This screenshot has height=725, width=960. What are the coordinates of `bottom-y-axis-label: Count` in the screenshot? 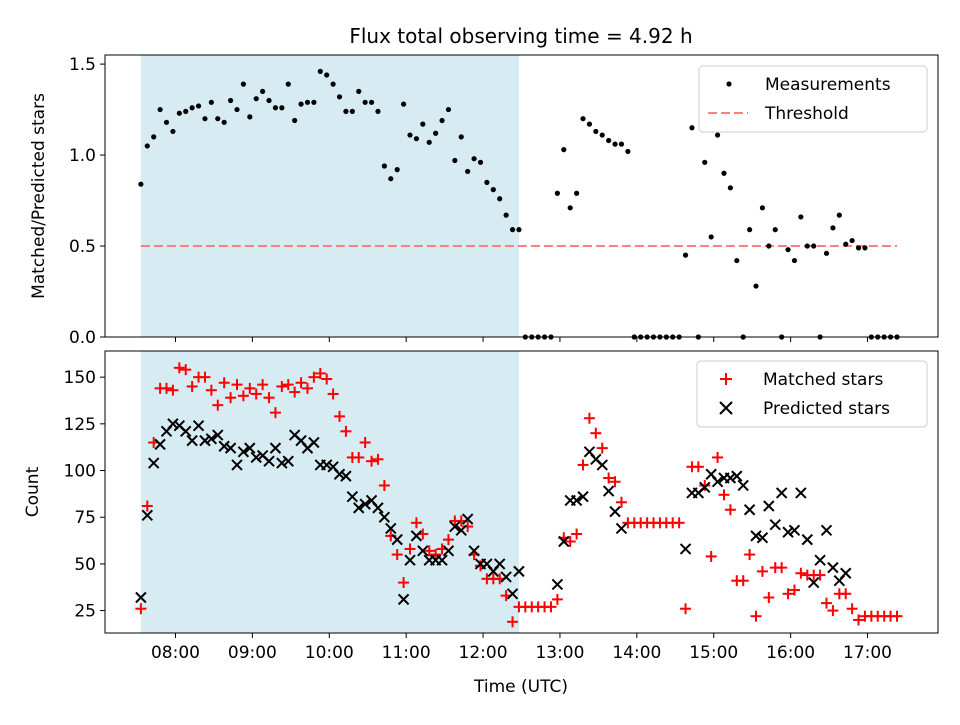 It's located at (33, 491).